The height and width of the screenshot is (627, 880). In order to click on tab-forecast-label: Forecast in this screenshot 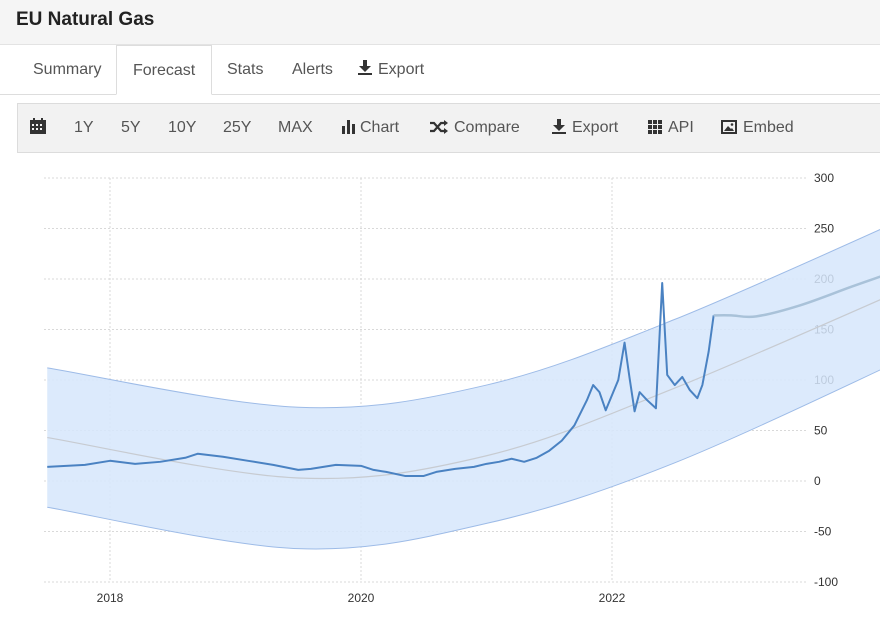, I will do `click(164, 70)`.